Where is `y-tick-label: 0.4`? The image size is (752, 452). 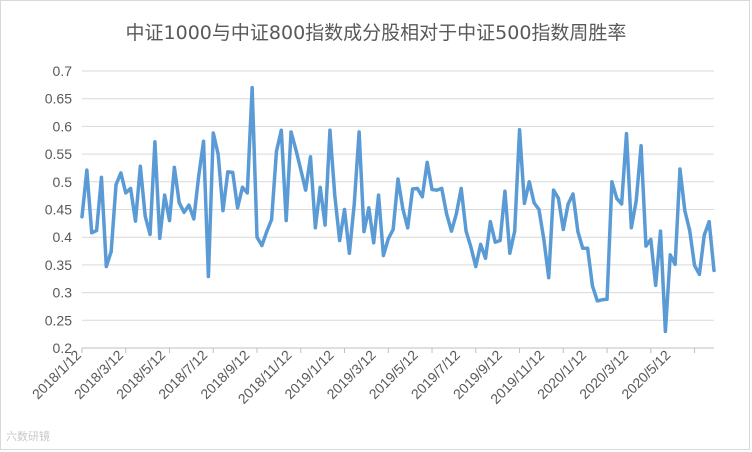 y-tick-label: 0.4 is located at coordinates (63, 237).